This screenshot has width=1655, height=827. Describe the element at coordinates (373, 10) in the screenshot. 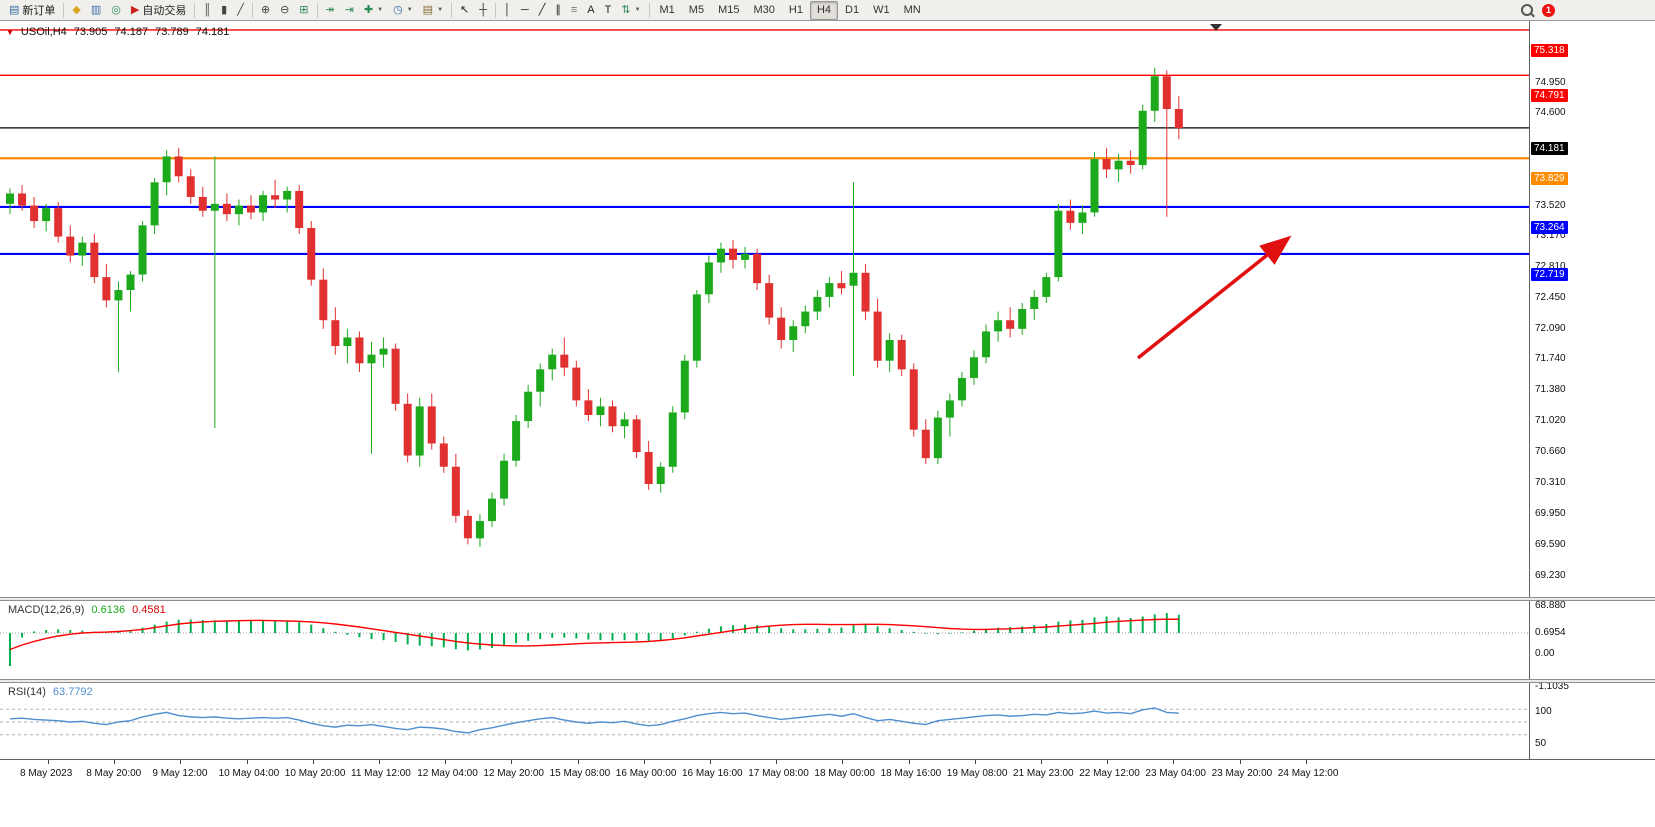

I see `indicators-button: ✚ ▼` at that location.